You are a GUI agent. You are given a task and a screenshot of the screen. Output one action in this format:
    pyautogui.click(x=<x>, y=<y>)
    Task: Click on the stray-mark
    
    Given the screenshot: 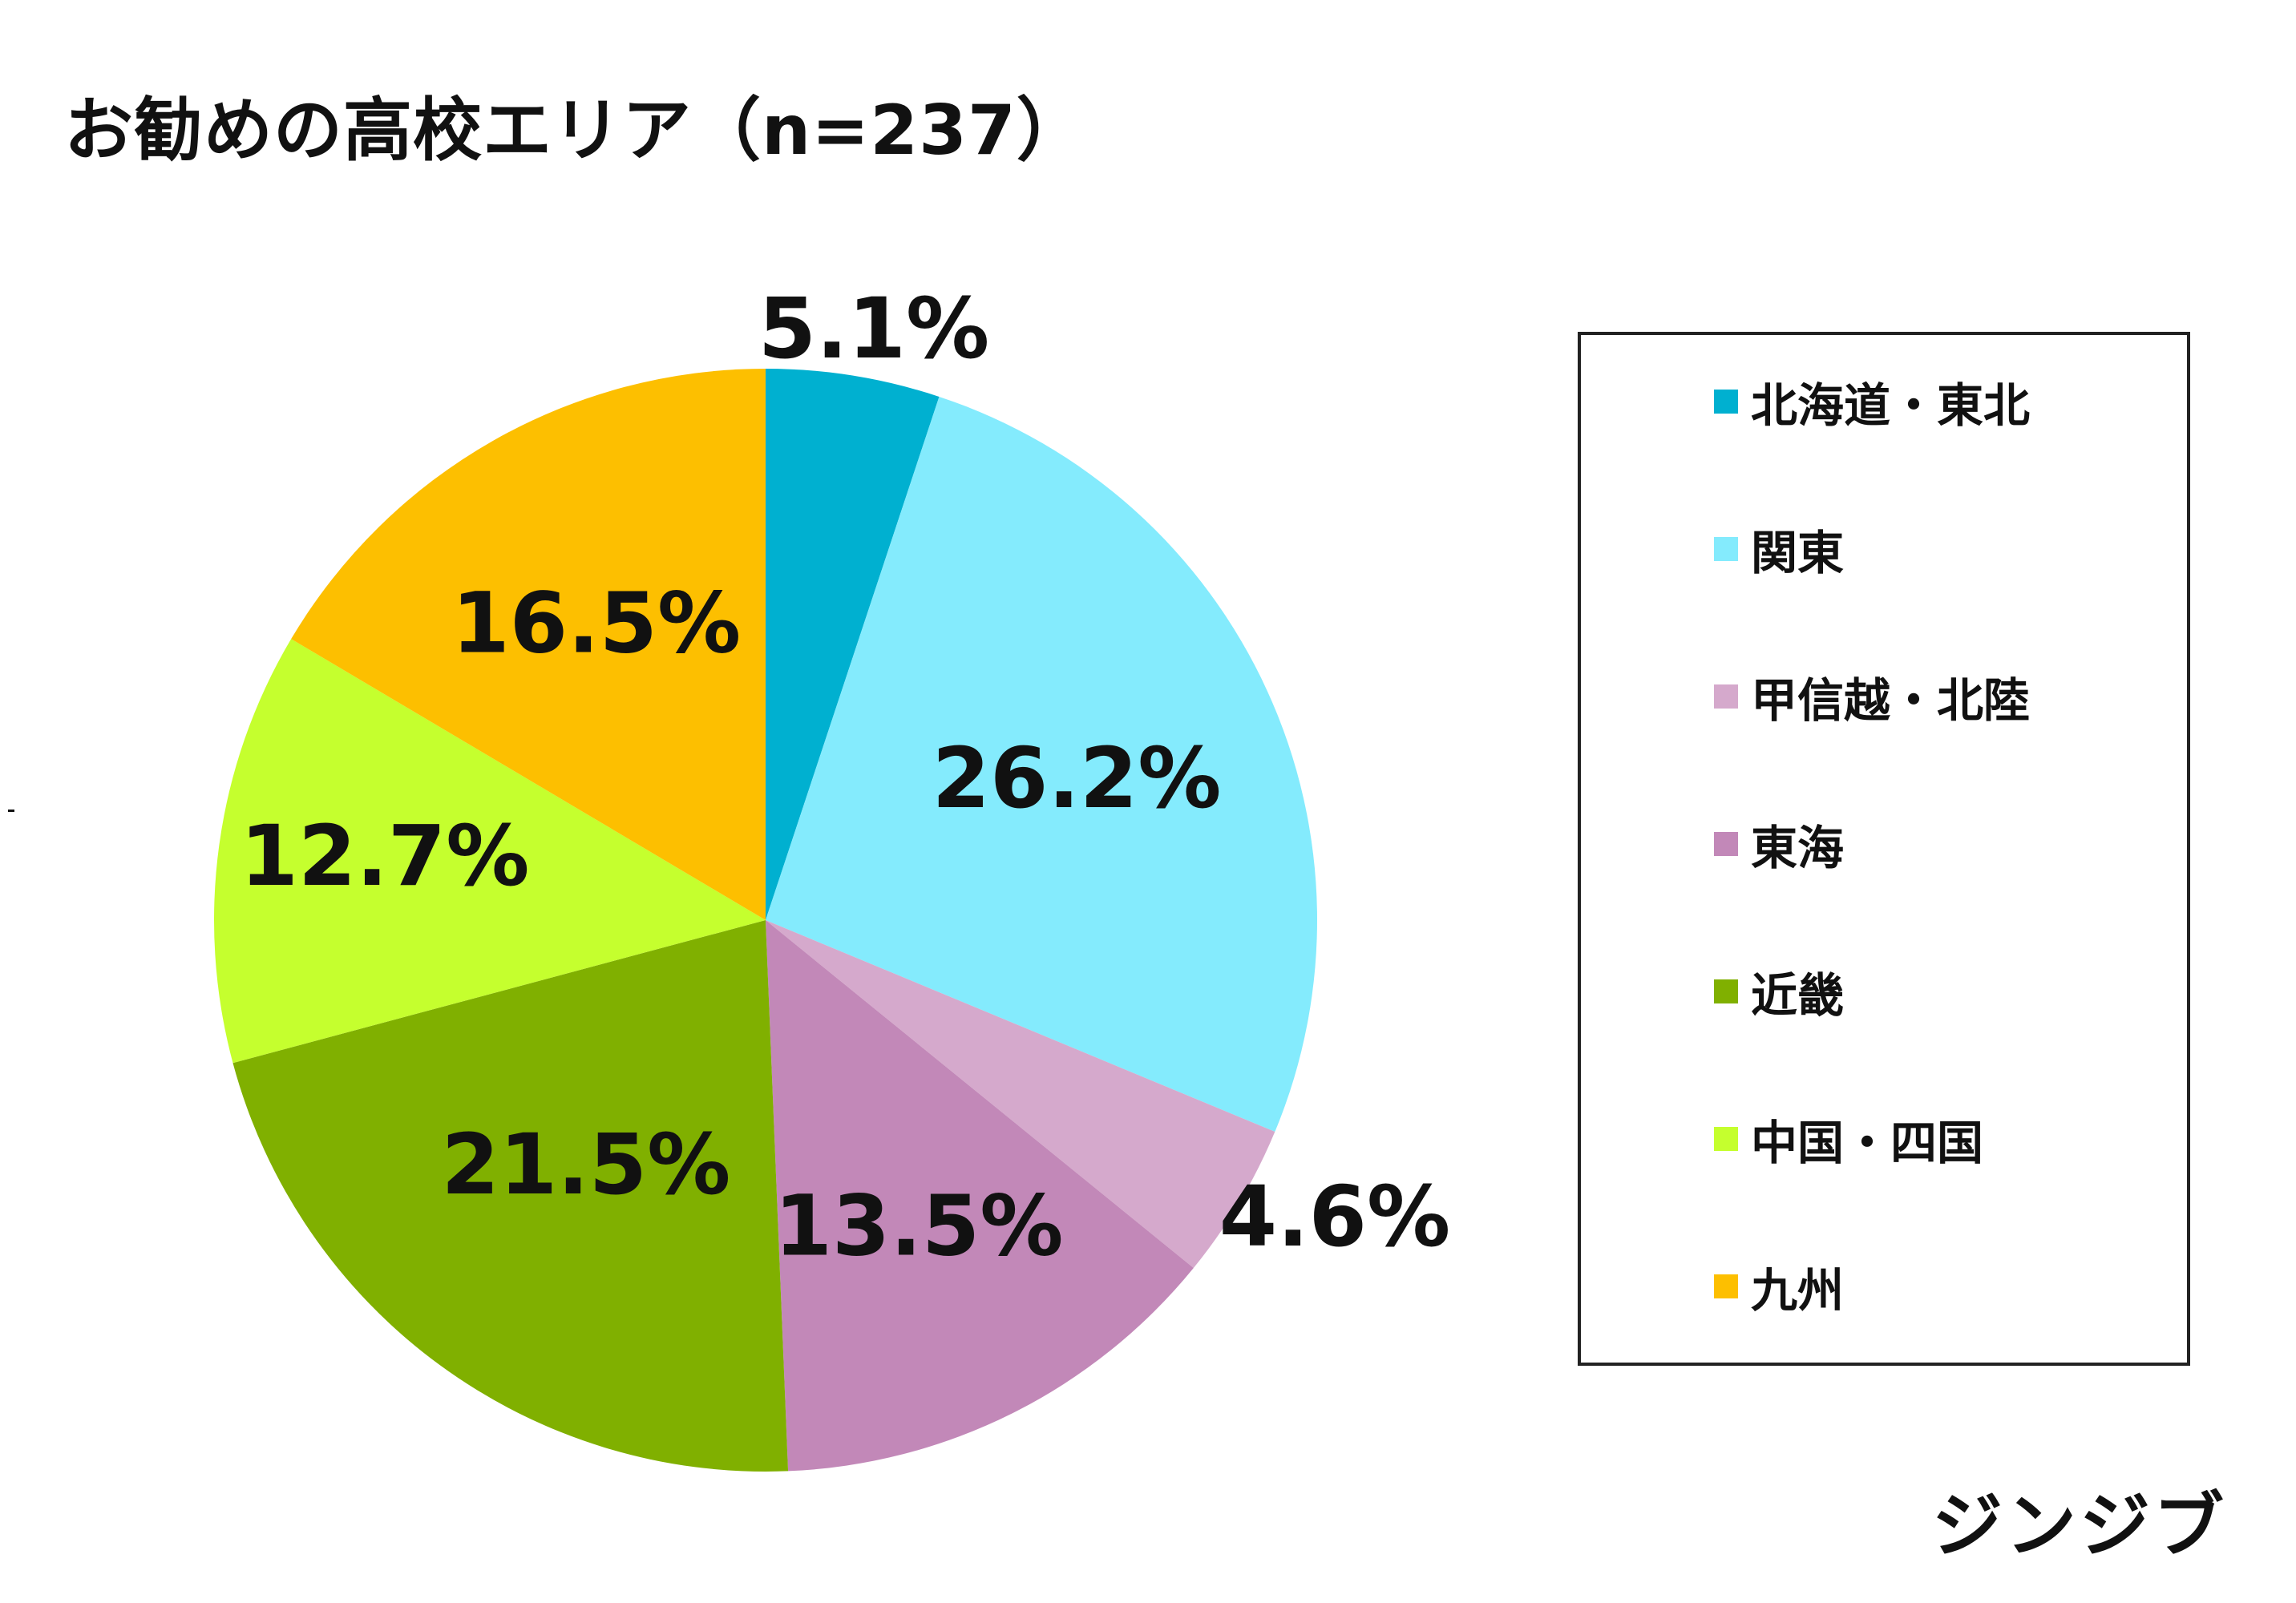 What is the action you would take?
    pyautogui.click(x=11, y=811)
    